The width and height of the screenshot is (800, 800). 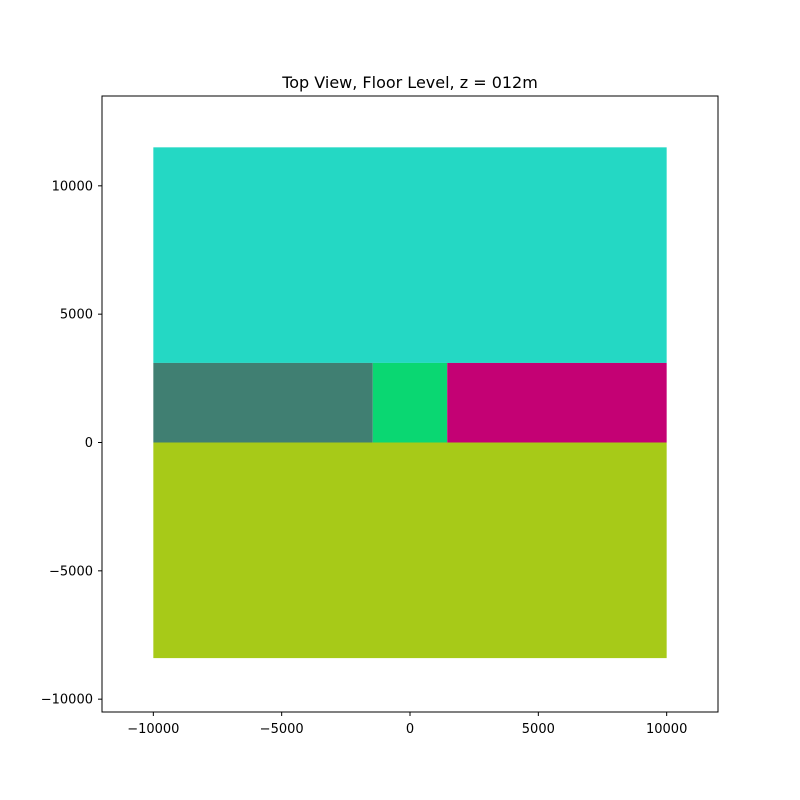 What do you see at coordinates (67, 700) in the screenshot?
I see `y-tick-label: −10000` at bounding box center [67, 700].